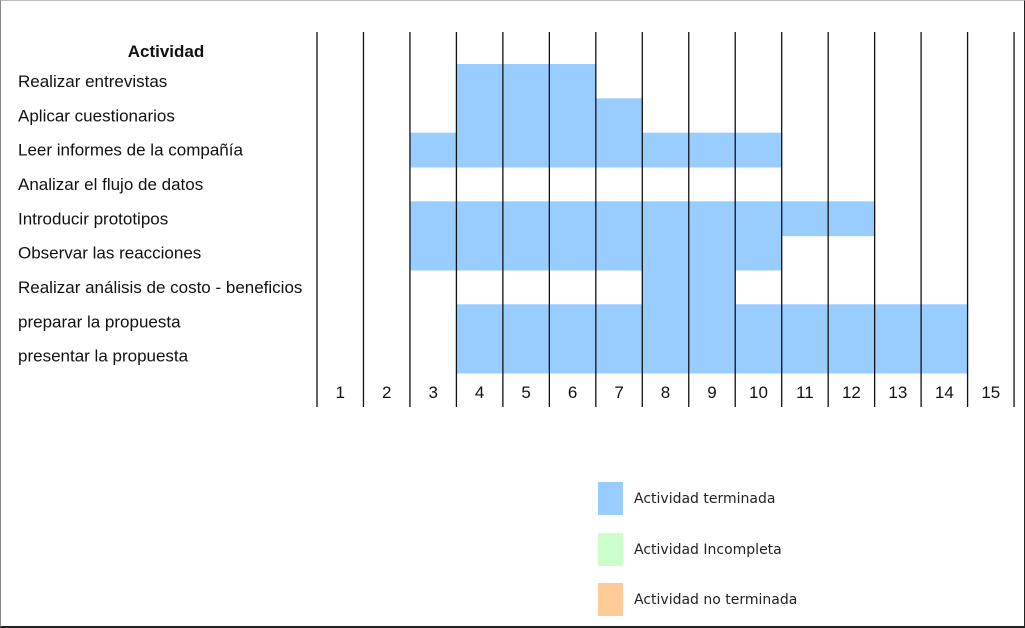 This screenshot has height=628, width=1025. What do you see at coordinates (610, 599) in the screenshot?
I see `legend-swatch-orange` at bounding box center [610, 599].